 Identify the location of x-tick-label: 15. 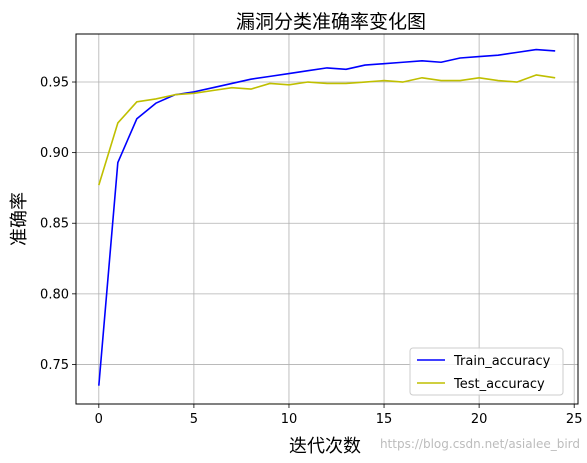
(384, 419).